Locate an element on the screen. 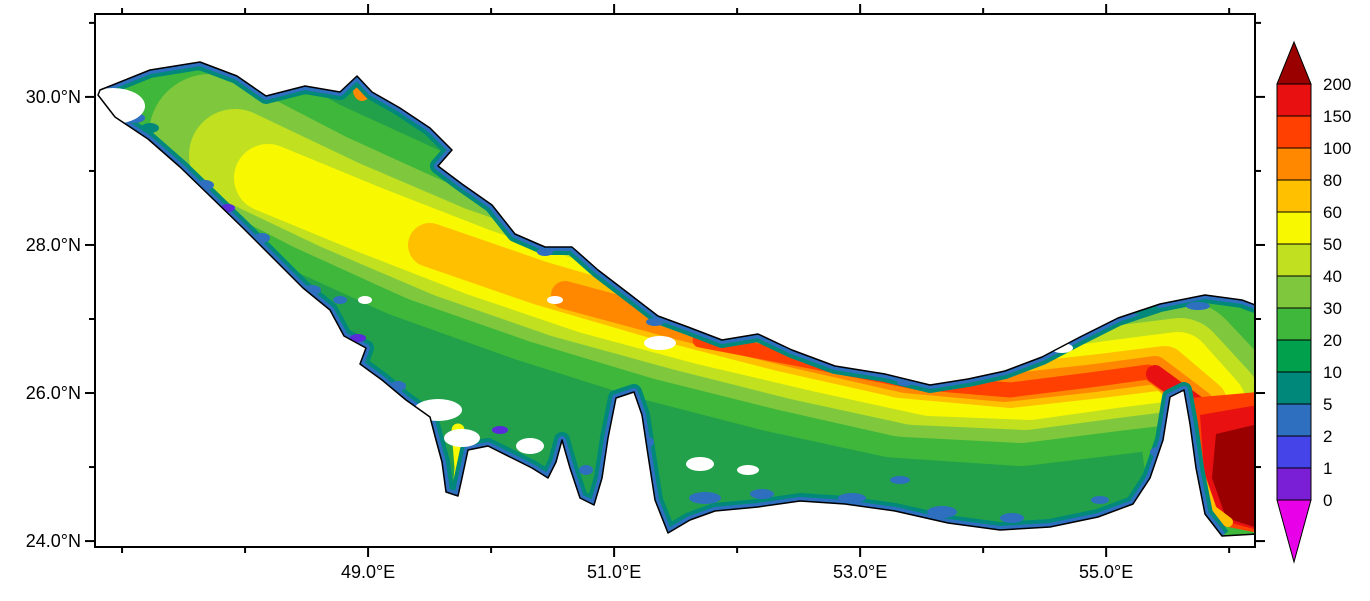 This screenshot has height=601, width=1370. y-axis-label: 30.0°N is located at coordinates (53, 97).